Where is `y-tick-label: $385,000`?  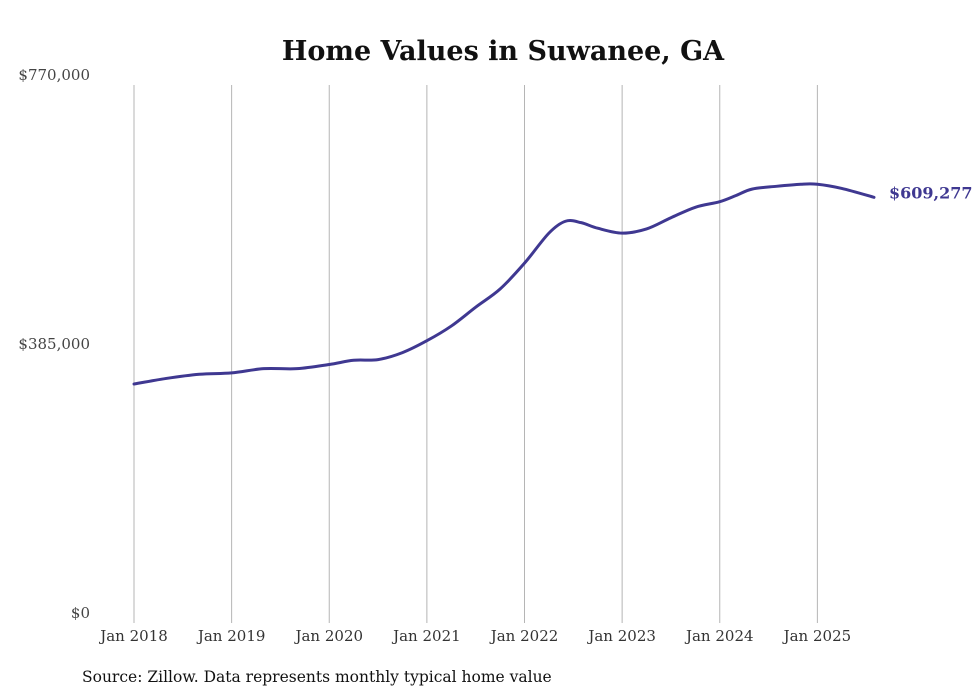 y-tick-label: $385,000 is located at coordinates (54, 344).